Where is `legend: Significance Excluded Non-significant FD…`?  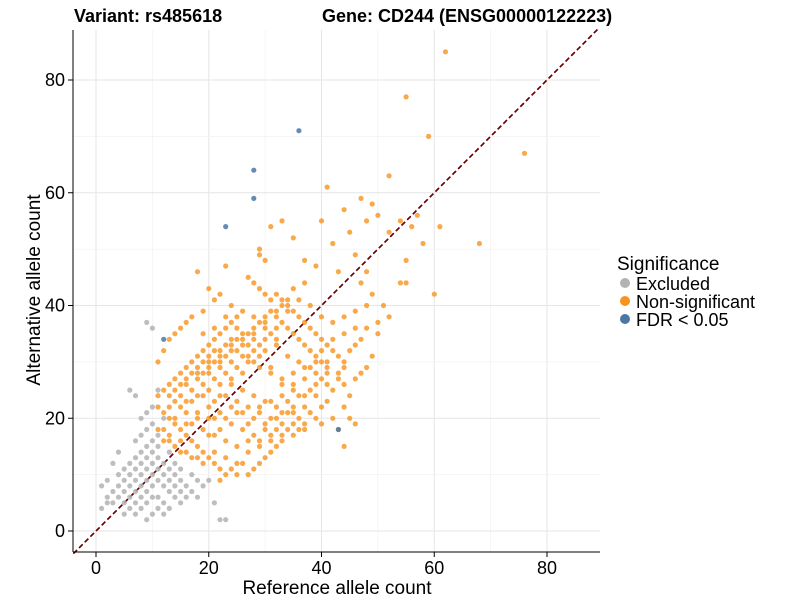 legend: Significance Excluded Non-significant FD… is located at coordinates (686, 292).